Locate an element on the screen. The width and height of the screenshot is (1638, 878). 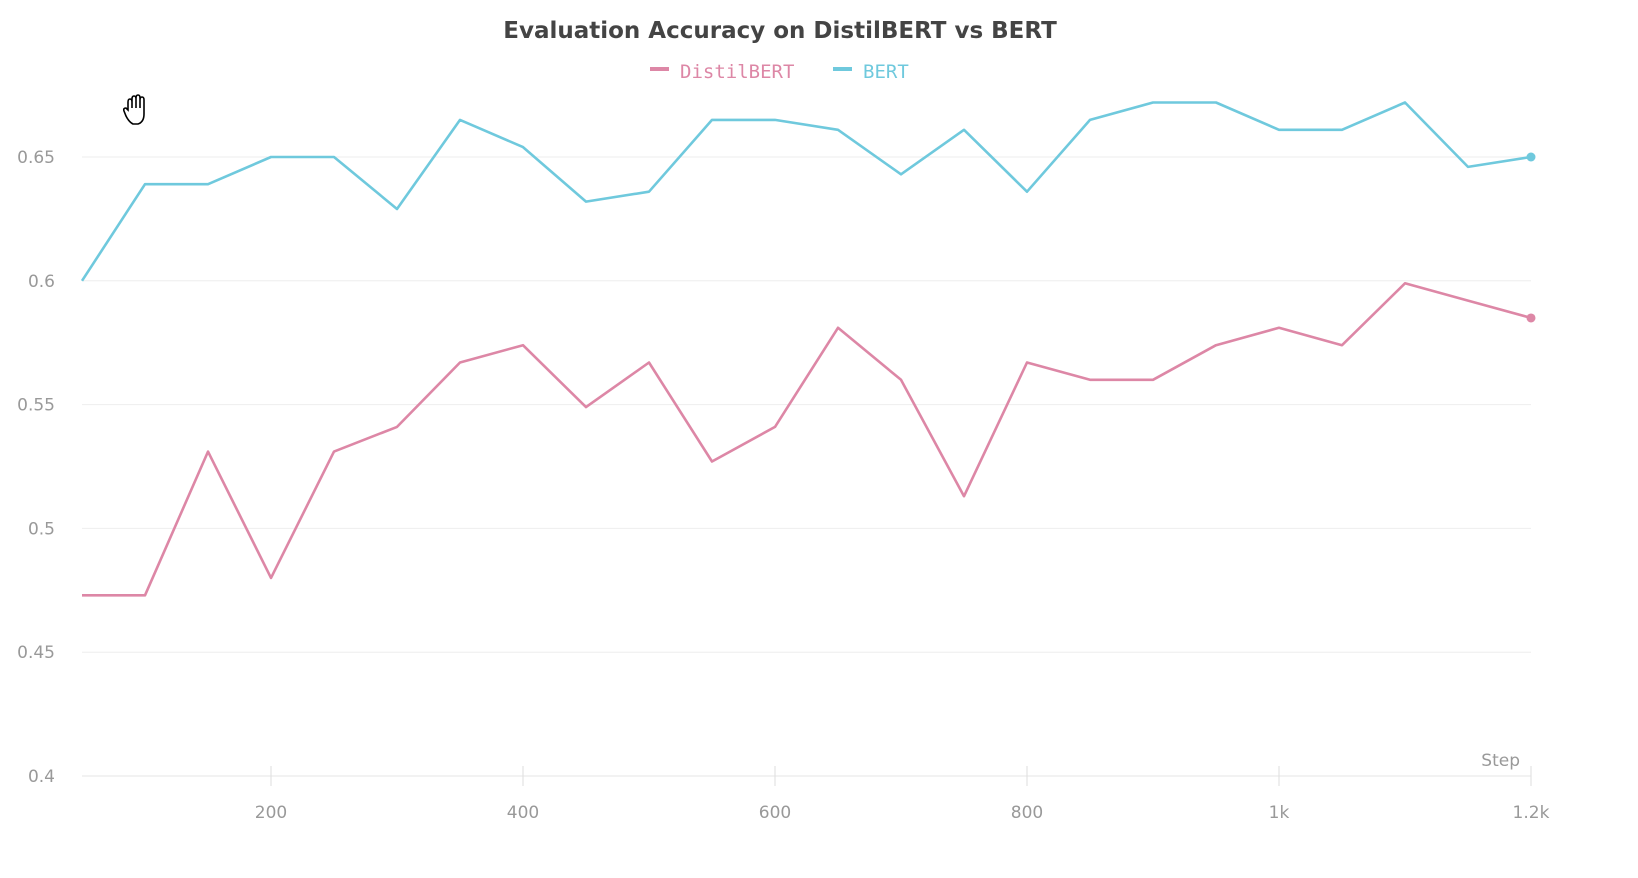
x-axis: 200 400 600 800 1k 1.2k is located at coordinates (902, 794).